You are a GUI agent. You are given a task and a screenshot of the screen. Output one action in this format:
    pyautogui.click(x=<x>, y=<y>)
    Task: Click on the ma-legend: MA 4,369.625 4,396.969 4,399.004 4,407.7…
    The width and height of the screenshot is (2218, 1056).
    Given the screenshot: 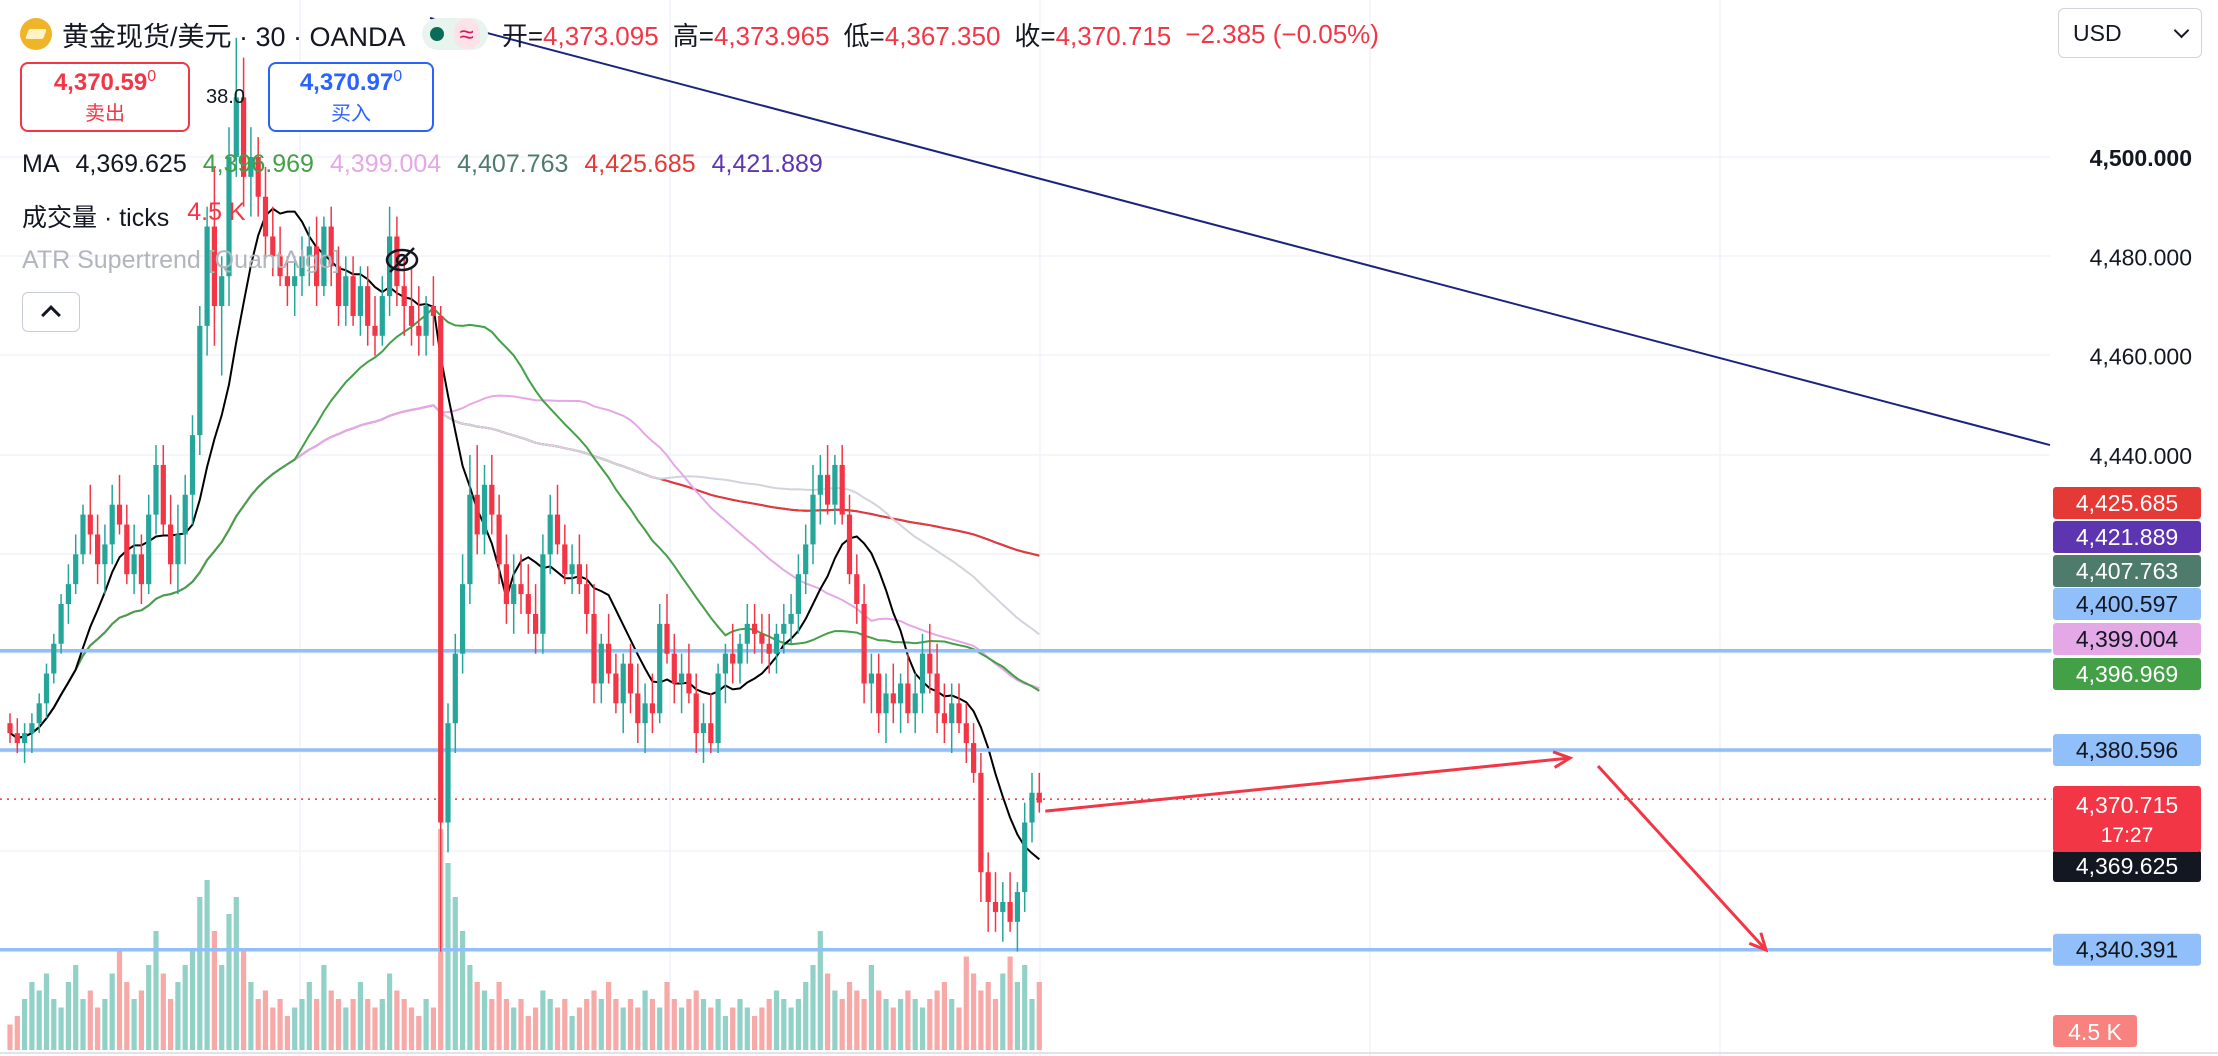 What is the action you would take?
    pyautogui.click(x=422, y=164)
    